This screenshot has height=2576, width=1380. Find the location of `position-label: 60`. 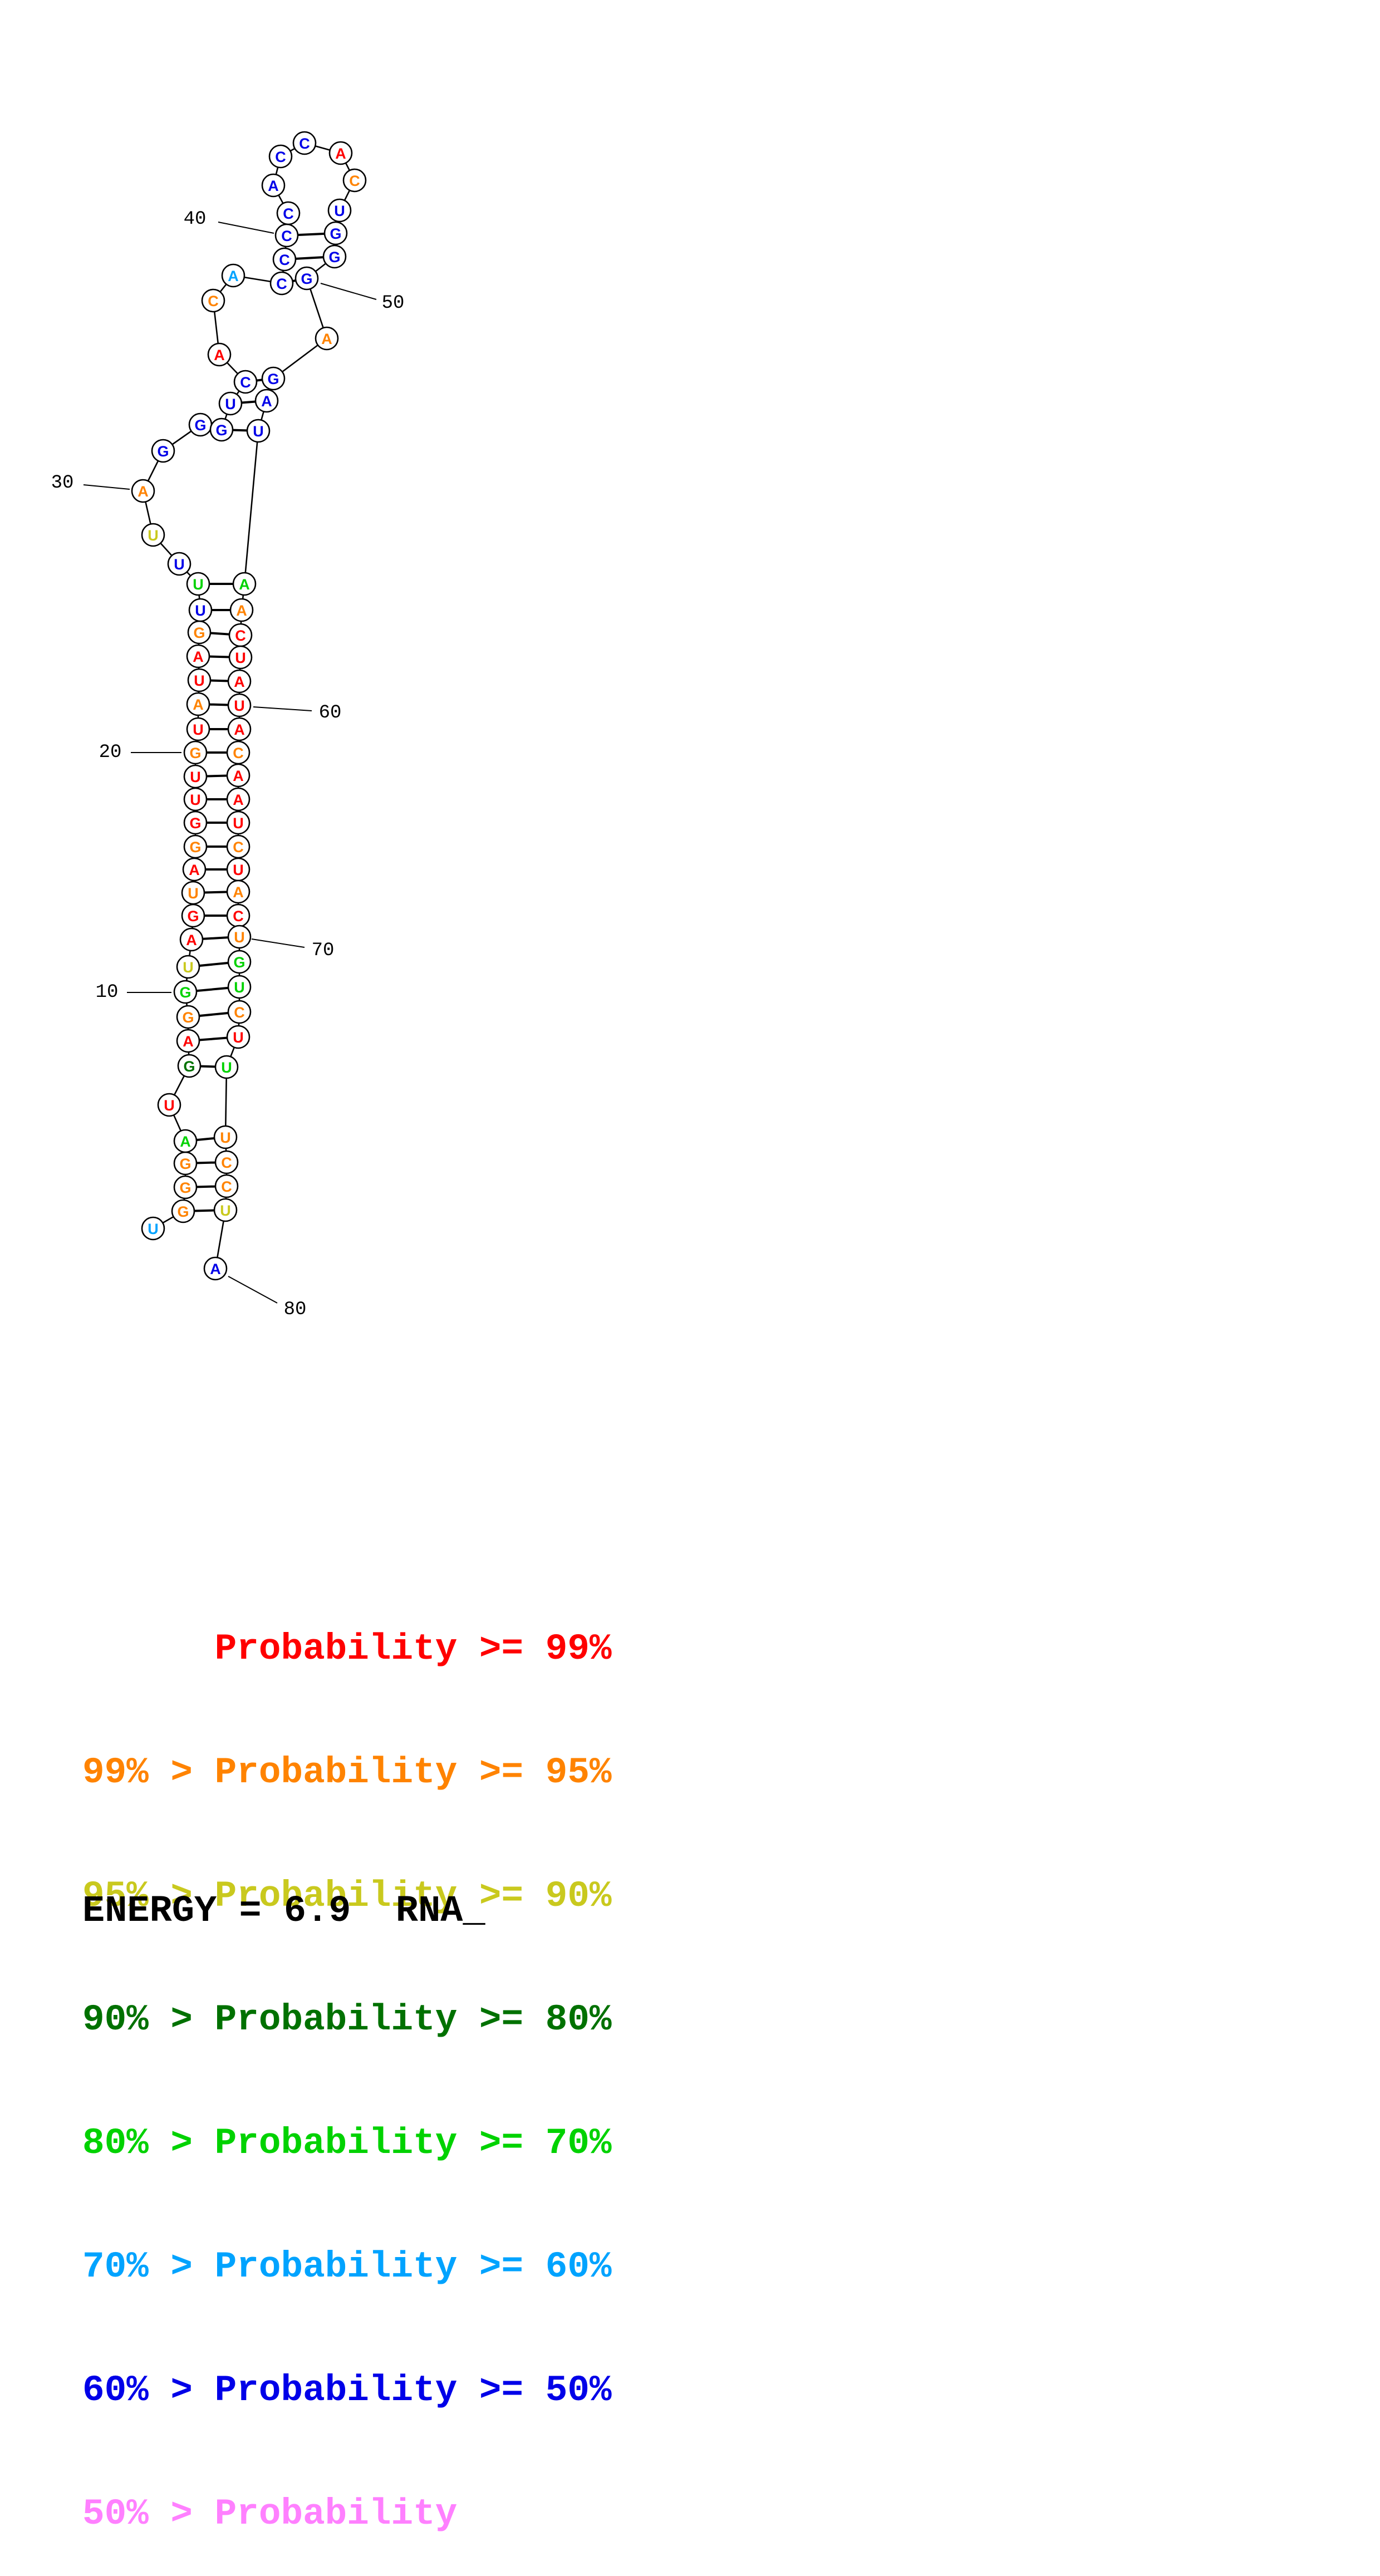

position-label: 60 is located at coordinates (330, 713).